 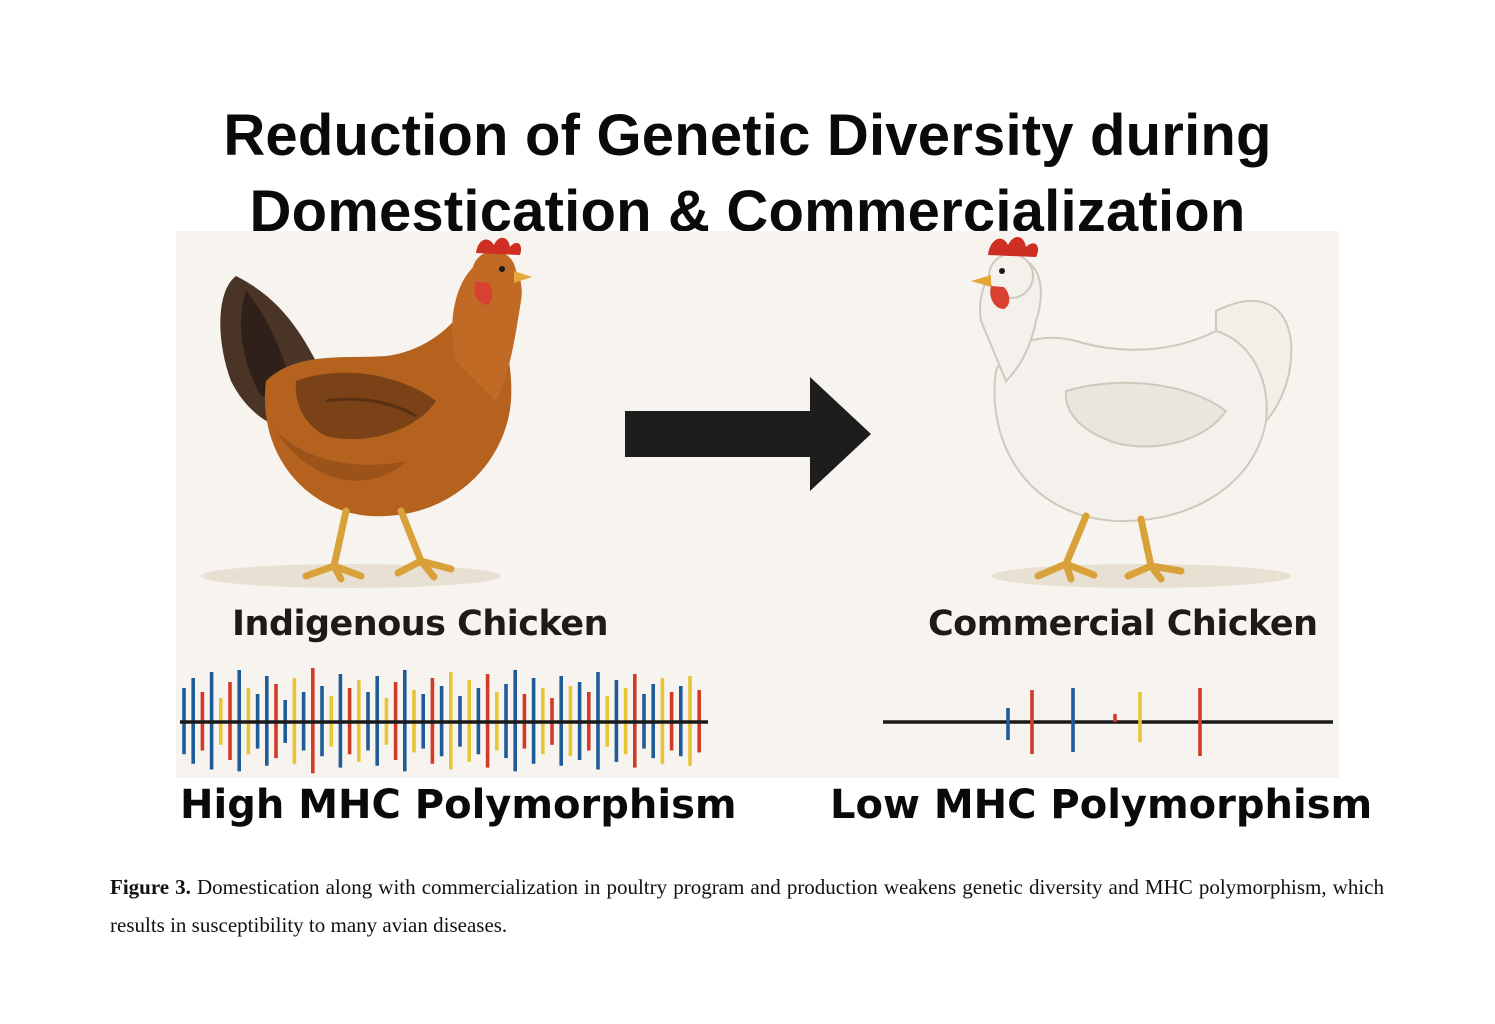 What do you see at coordinates (1108, 722) in the screenshot?
I see `low-polymorphism-allele-plot` at bounding box center [1108, 722].